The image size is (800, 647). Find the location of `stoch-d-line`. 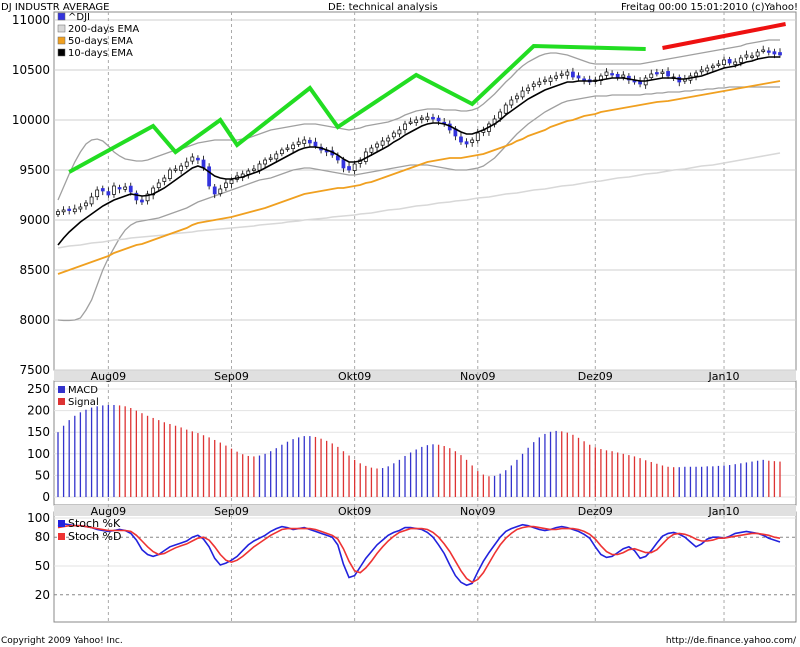

stoch-d-line is located at coordinates (419, 554).